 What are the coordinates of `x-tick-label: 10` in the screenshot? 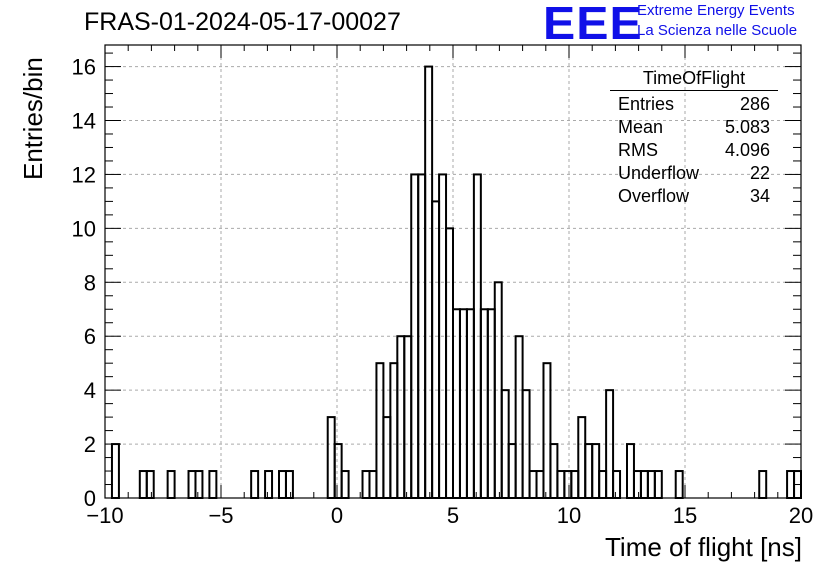 It's located at (569, 515).